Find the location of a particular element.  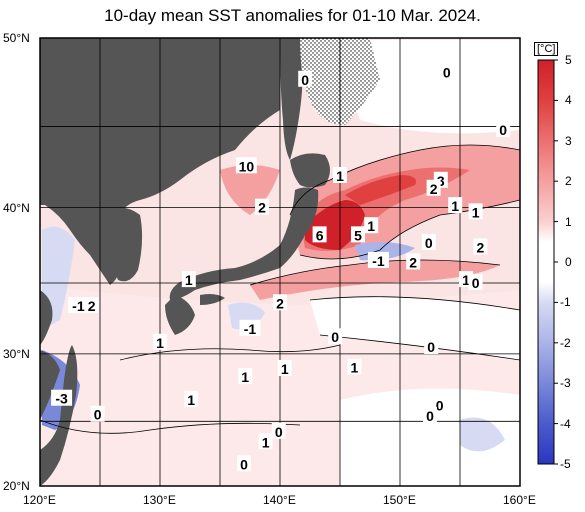

honshu is located at coordinates (244, 243).